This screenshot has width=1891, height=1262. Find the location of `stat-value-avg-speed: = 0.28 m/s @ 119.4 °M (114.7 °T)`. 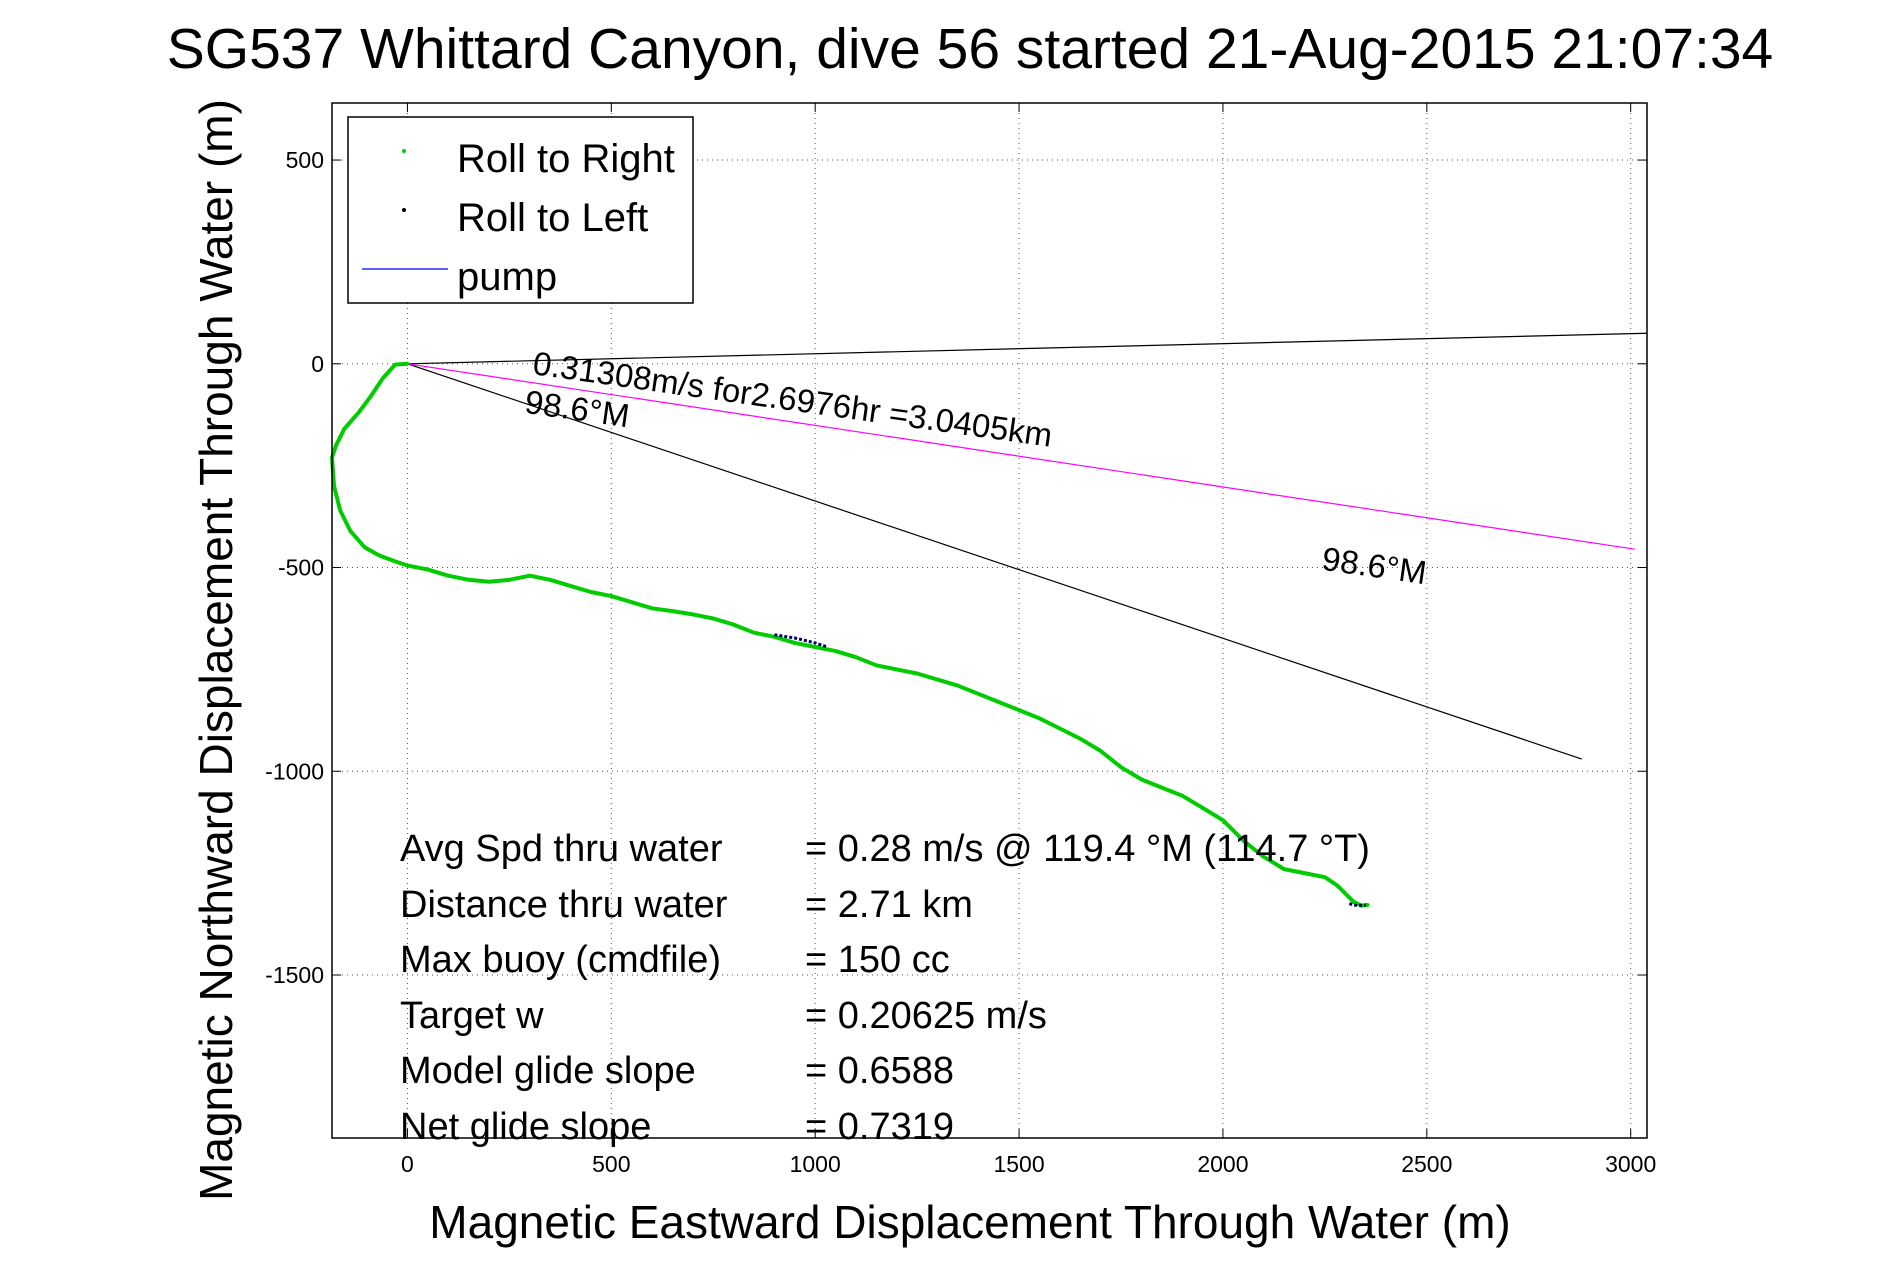

stat-value-avg-speed: = 0.28 m/s @ 119.4 °M (114.7 °T) is located at coordinates (1087, 849).